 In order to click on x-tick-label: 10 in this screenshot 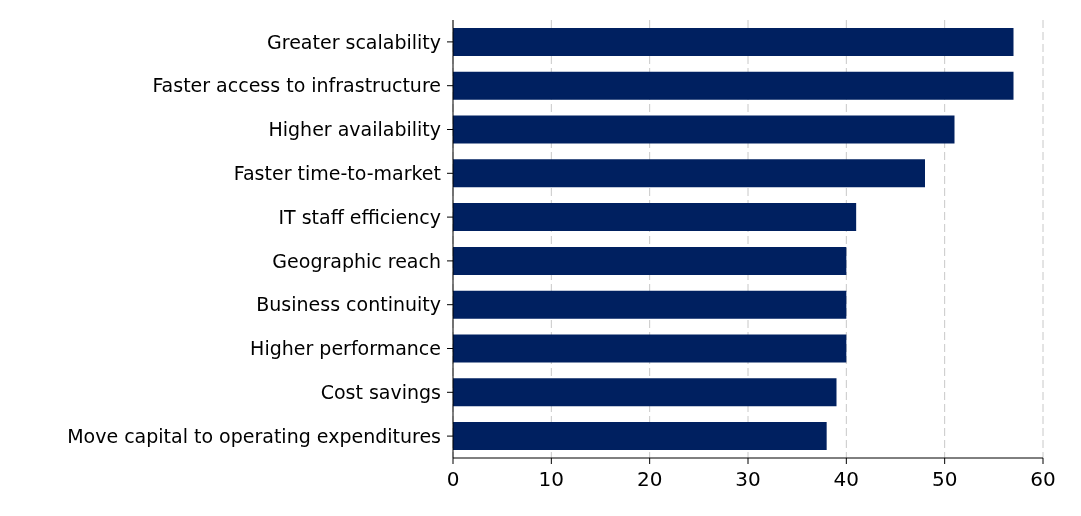, I will do `click(551, 479)`.